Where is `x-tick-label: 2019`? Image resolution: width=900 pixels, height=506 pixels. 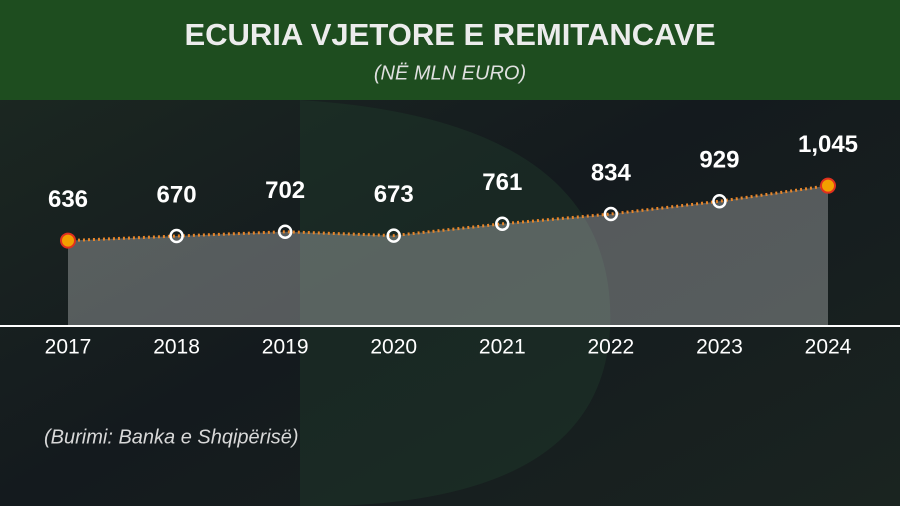
x-tick-label: 2019 is located at coordinates (285, 347).